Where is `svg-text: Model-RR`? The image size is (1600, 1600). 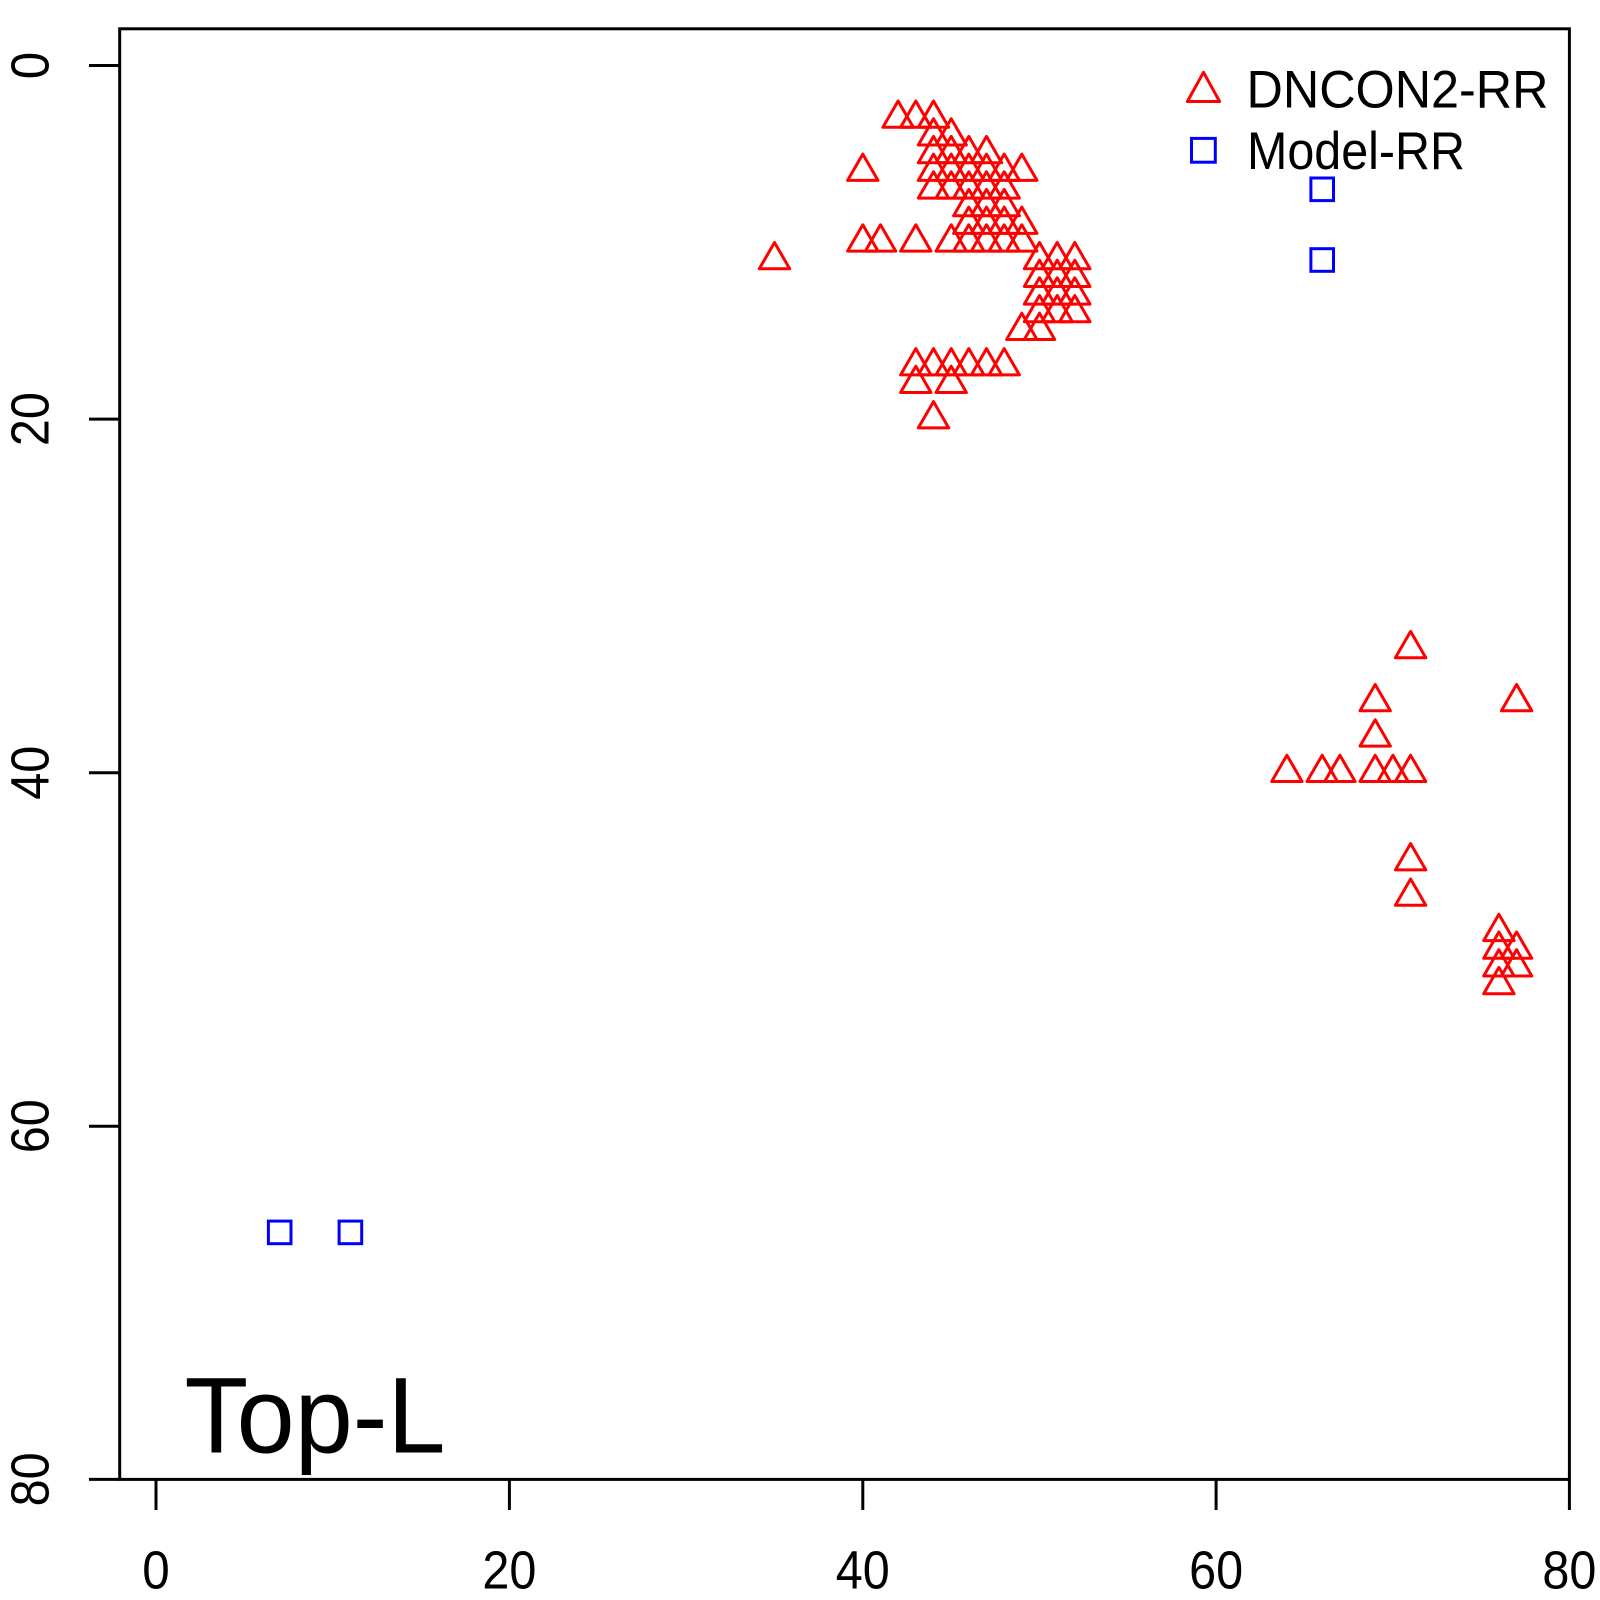 svg-text: Model-RR is located at coordinates (1356, 151).